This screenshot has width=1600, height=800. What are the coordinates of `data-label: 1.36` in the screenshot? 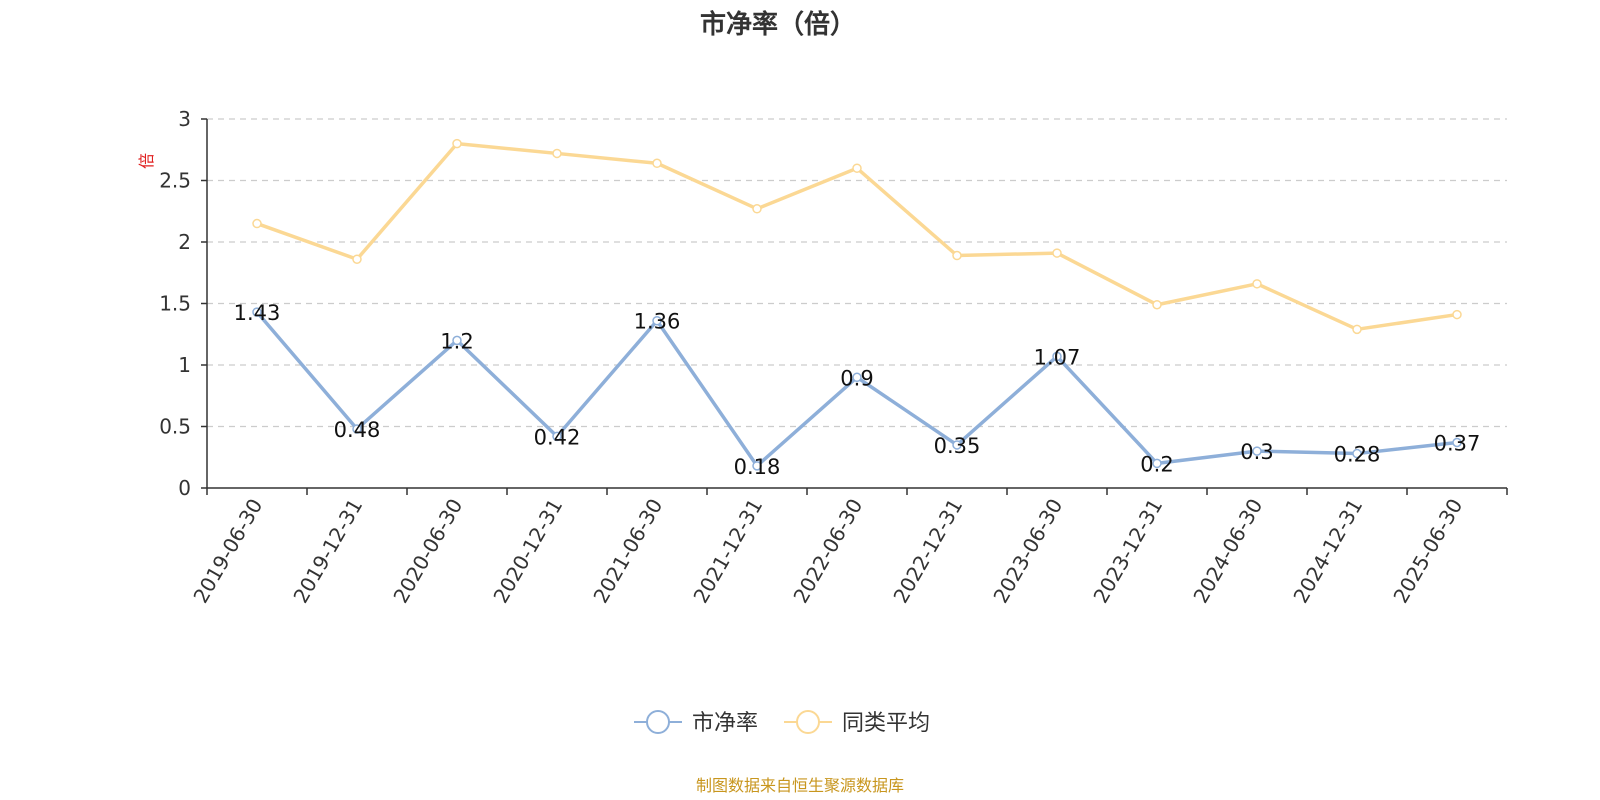 It's located at (657, 322).